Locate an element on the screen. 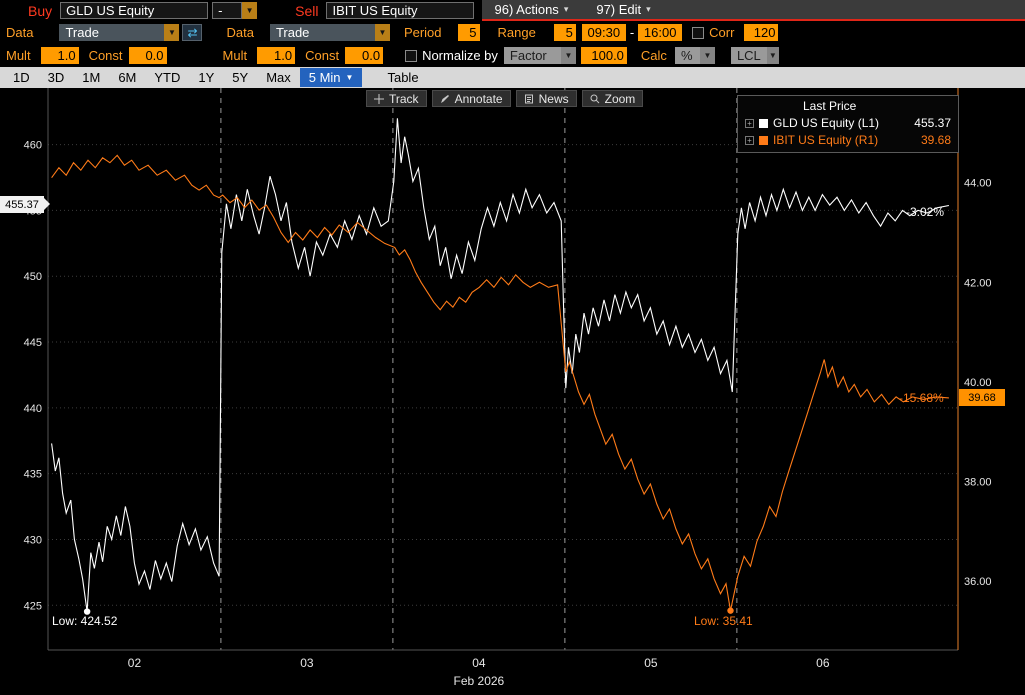 The height and width of the screenshot is (695, 1025). x-axis-title: Feb 2026 is located at coordinates (479, 681).